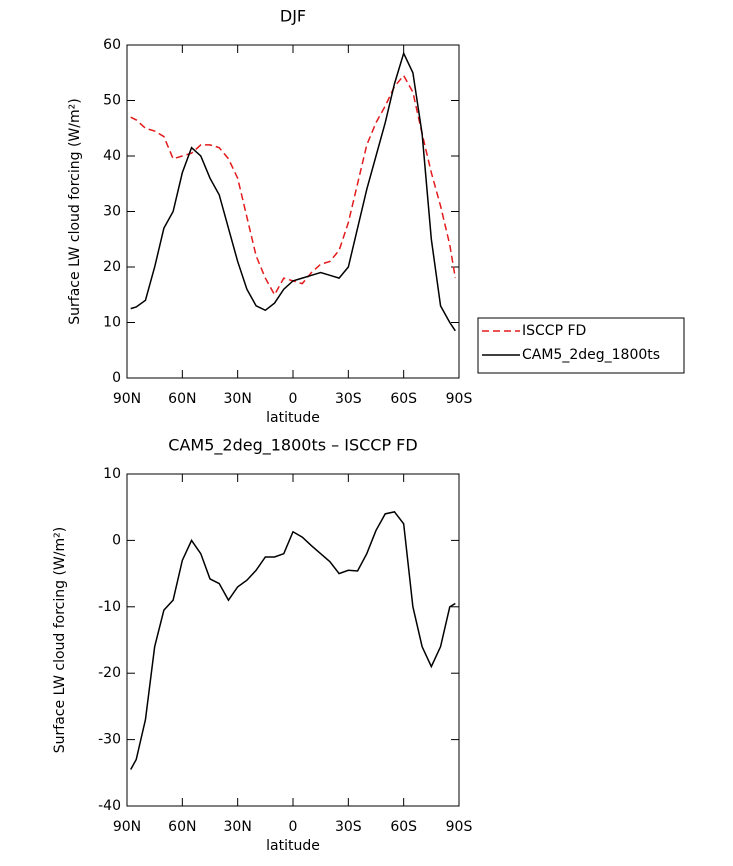 The height and width of the screenshot is (866, 733). What do you see at coordinates (554, 331) in the screenshot?
I see `legend-label: ISCCP FD` at bounding box center [554, 331].